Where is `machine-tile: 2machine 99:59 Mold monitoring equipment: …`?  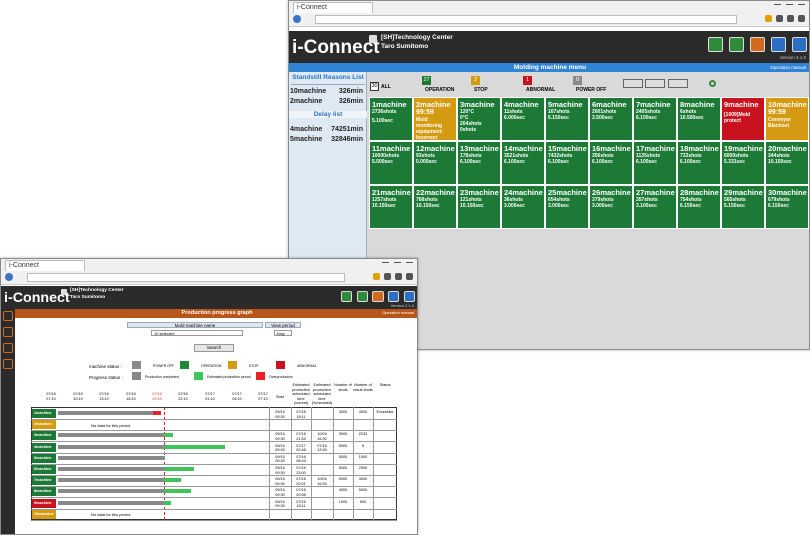
machine-tile: 2machine 99:59 Mold monitoring equipment: … is located at coordinates (435, 119).